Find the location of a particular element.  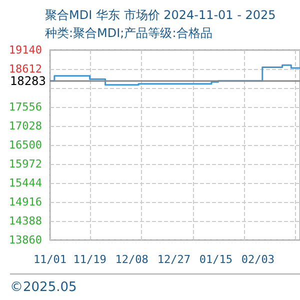

x-tick-label: 12/08 is located at coordinates (131, 259).